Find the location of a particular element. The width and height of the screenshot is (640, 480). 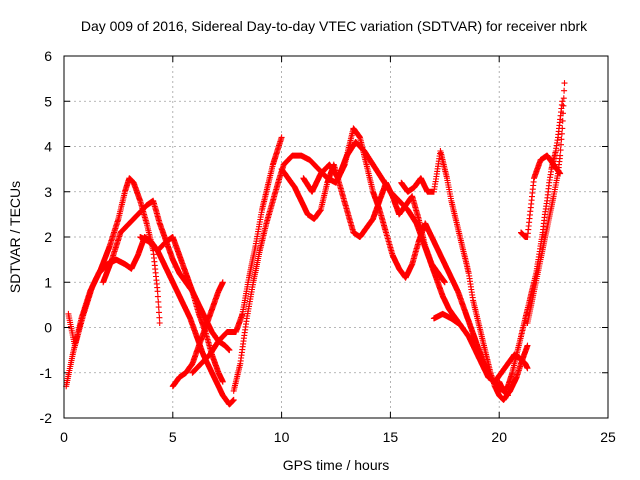

y-tick-label: 5 is located at coordinates (48, 101).